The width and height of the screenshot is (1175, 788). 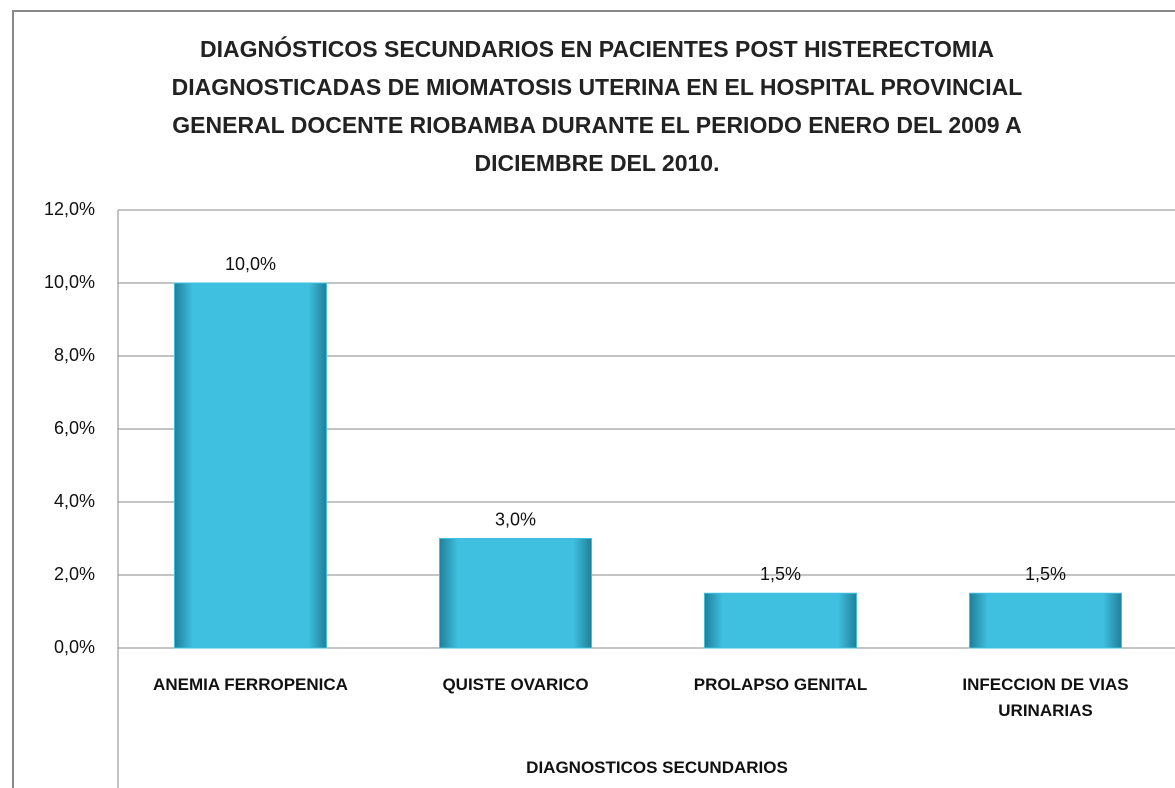 I want to click on y-tick-label: 2,0%, so click(x=74, y=574).